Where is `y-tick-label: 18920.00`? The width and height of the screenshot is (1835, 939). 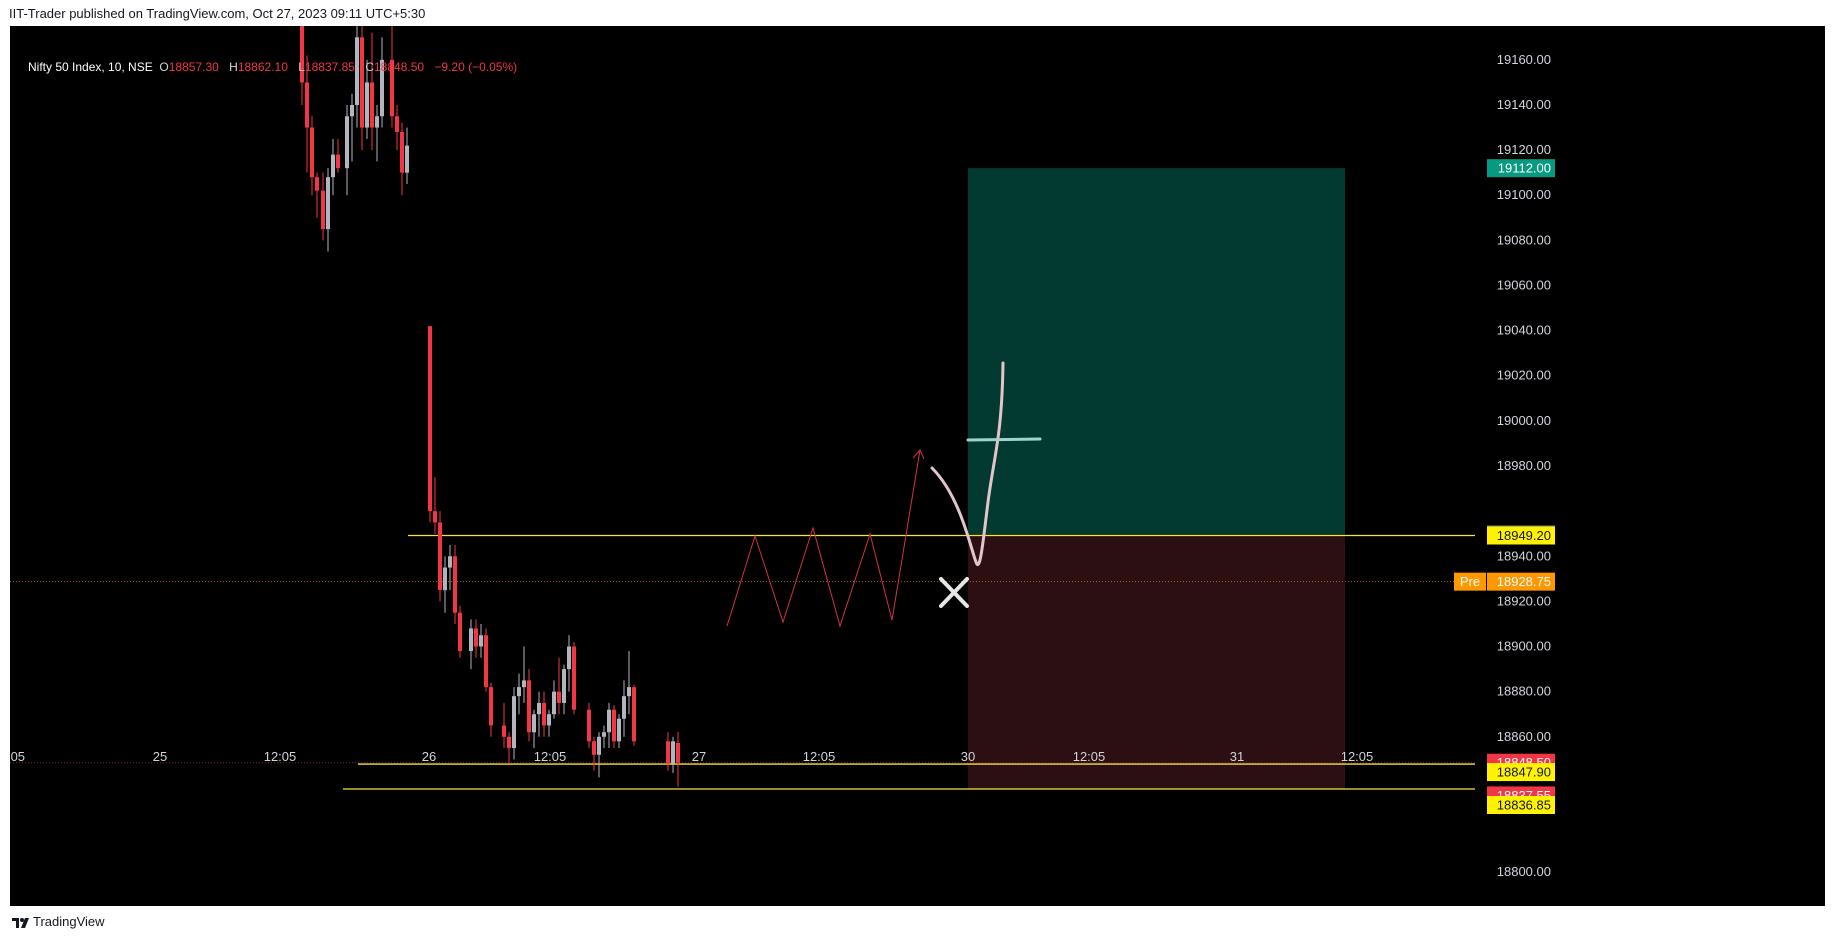 y-tick-label: 18920.00 is located at coordinates (1524, 600).